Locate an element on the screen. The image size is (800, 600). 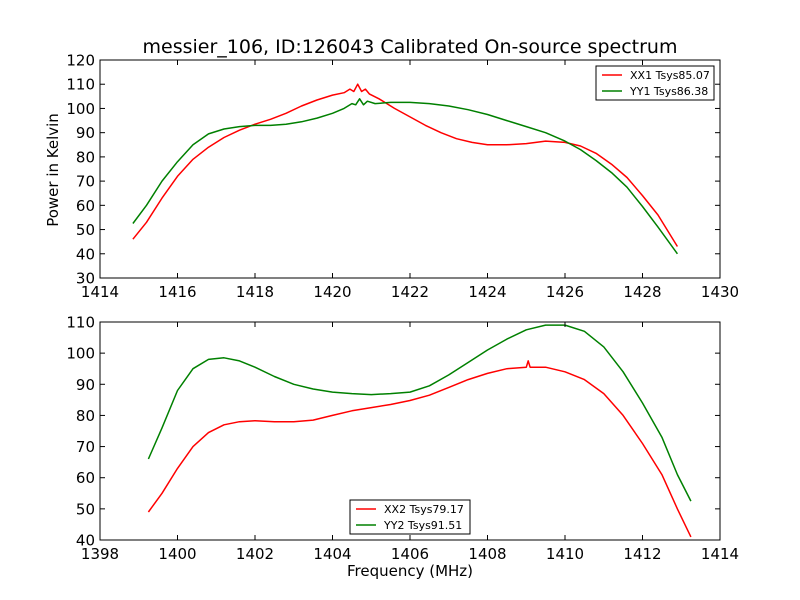
lower-x-tick-label: 1404 is located at coordinates (332, 554).